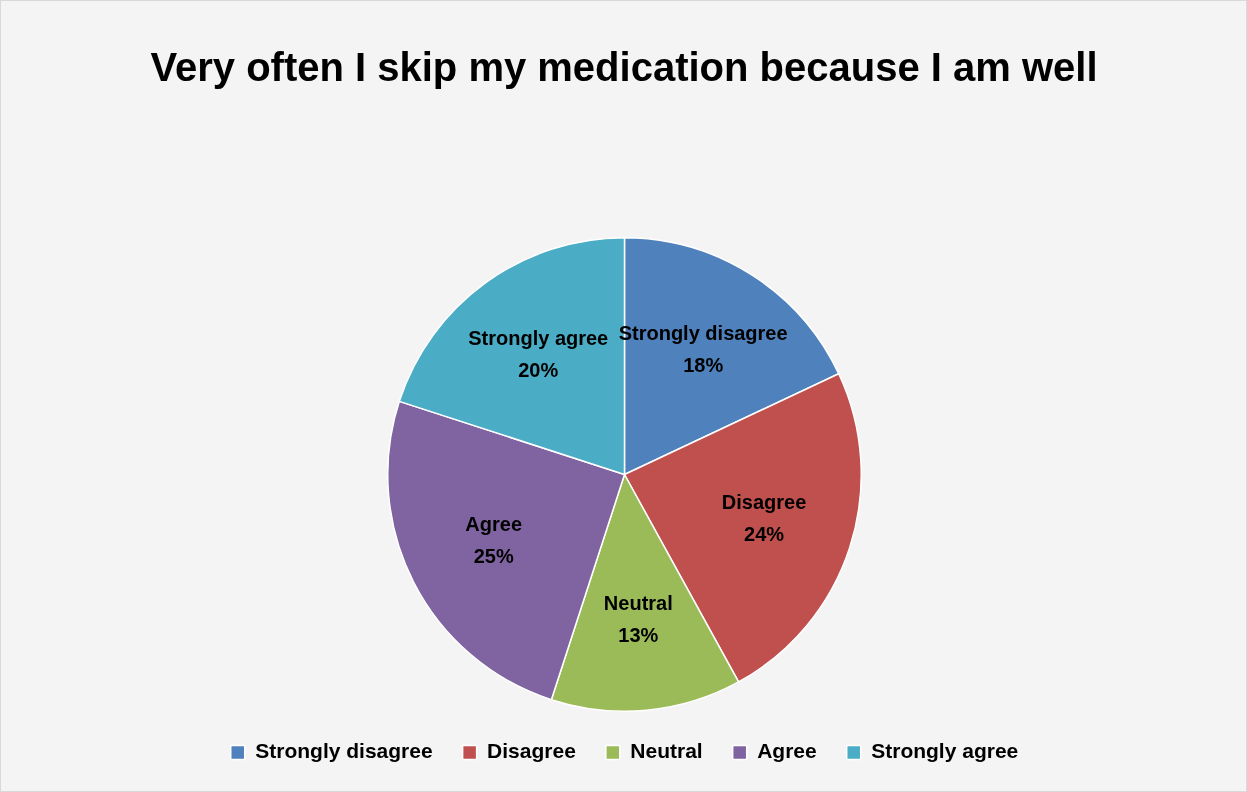  Describe the element at coordinates (538, 370) in the screenshot. I see `data-label: 20%` at that location.